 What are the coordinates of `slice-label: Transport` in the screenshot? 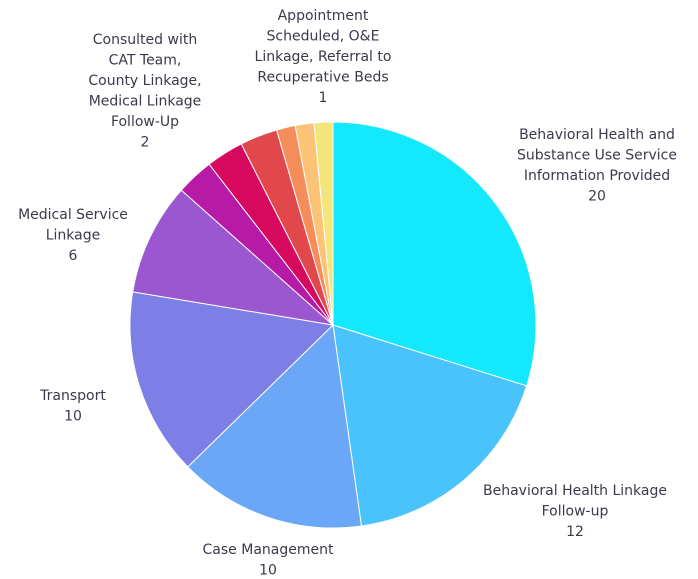 It's located at (72, 396).